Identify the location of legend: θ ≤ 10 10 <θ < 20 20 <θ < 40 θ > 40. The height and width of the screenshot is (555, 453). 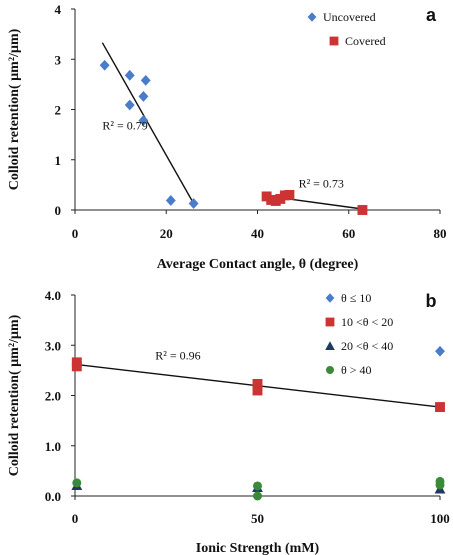
(359, 334).